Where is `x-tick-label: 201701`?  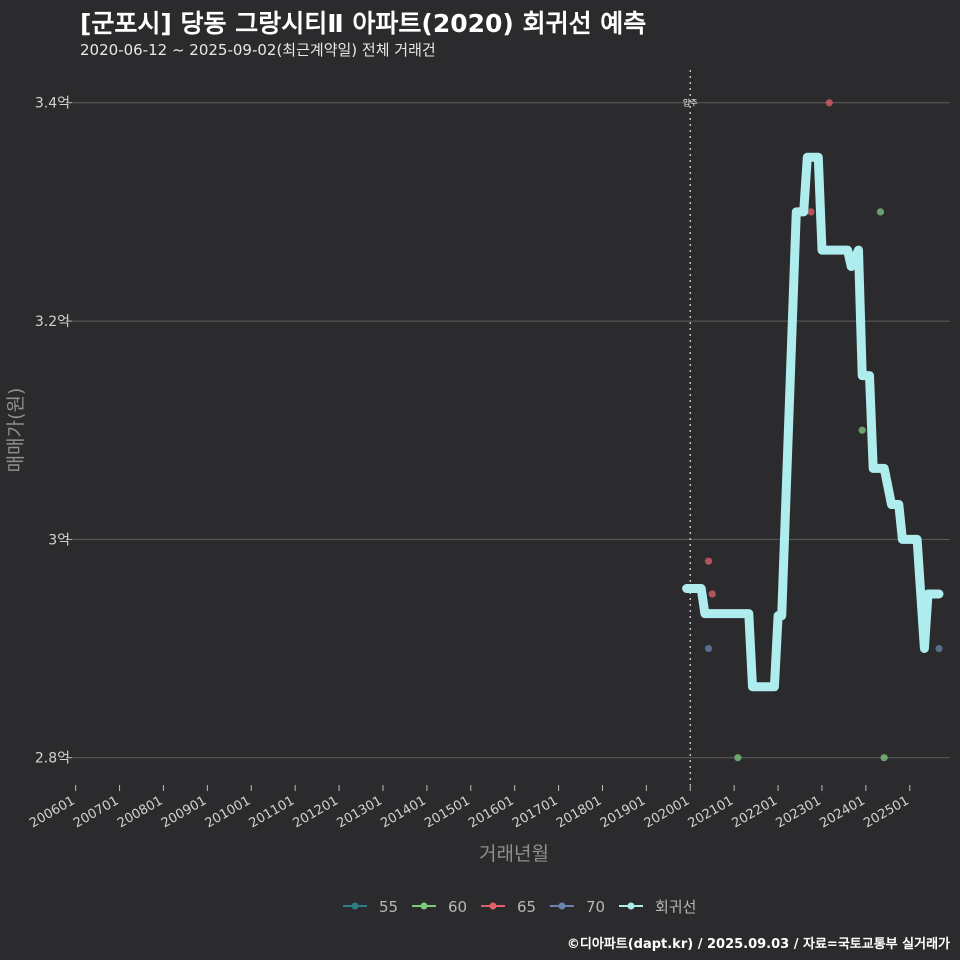 x-tick-label: 201701 is located at coordinates (535, 812).